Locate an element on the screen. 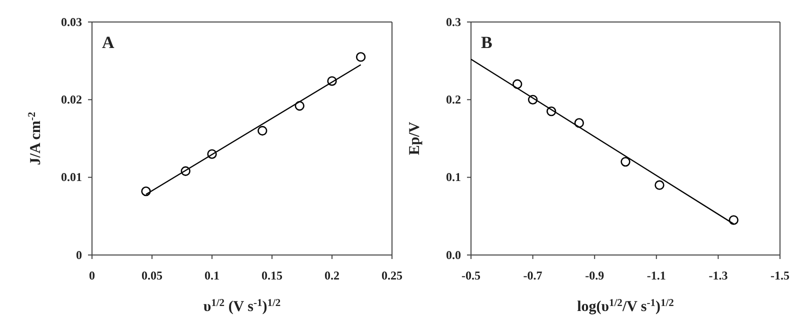 This screenshot has height=326, width=800. x-axis-title: υ$^{1/2}$ (V s$^{-1}$)$^{1/2}$ is located at coordinates (242, 306).